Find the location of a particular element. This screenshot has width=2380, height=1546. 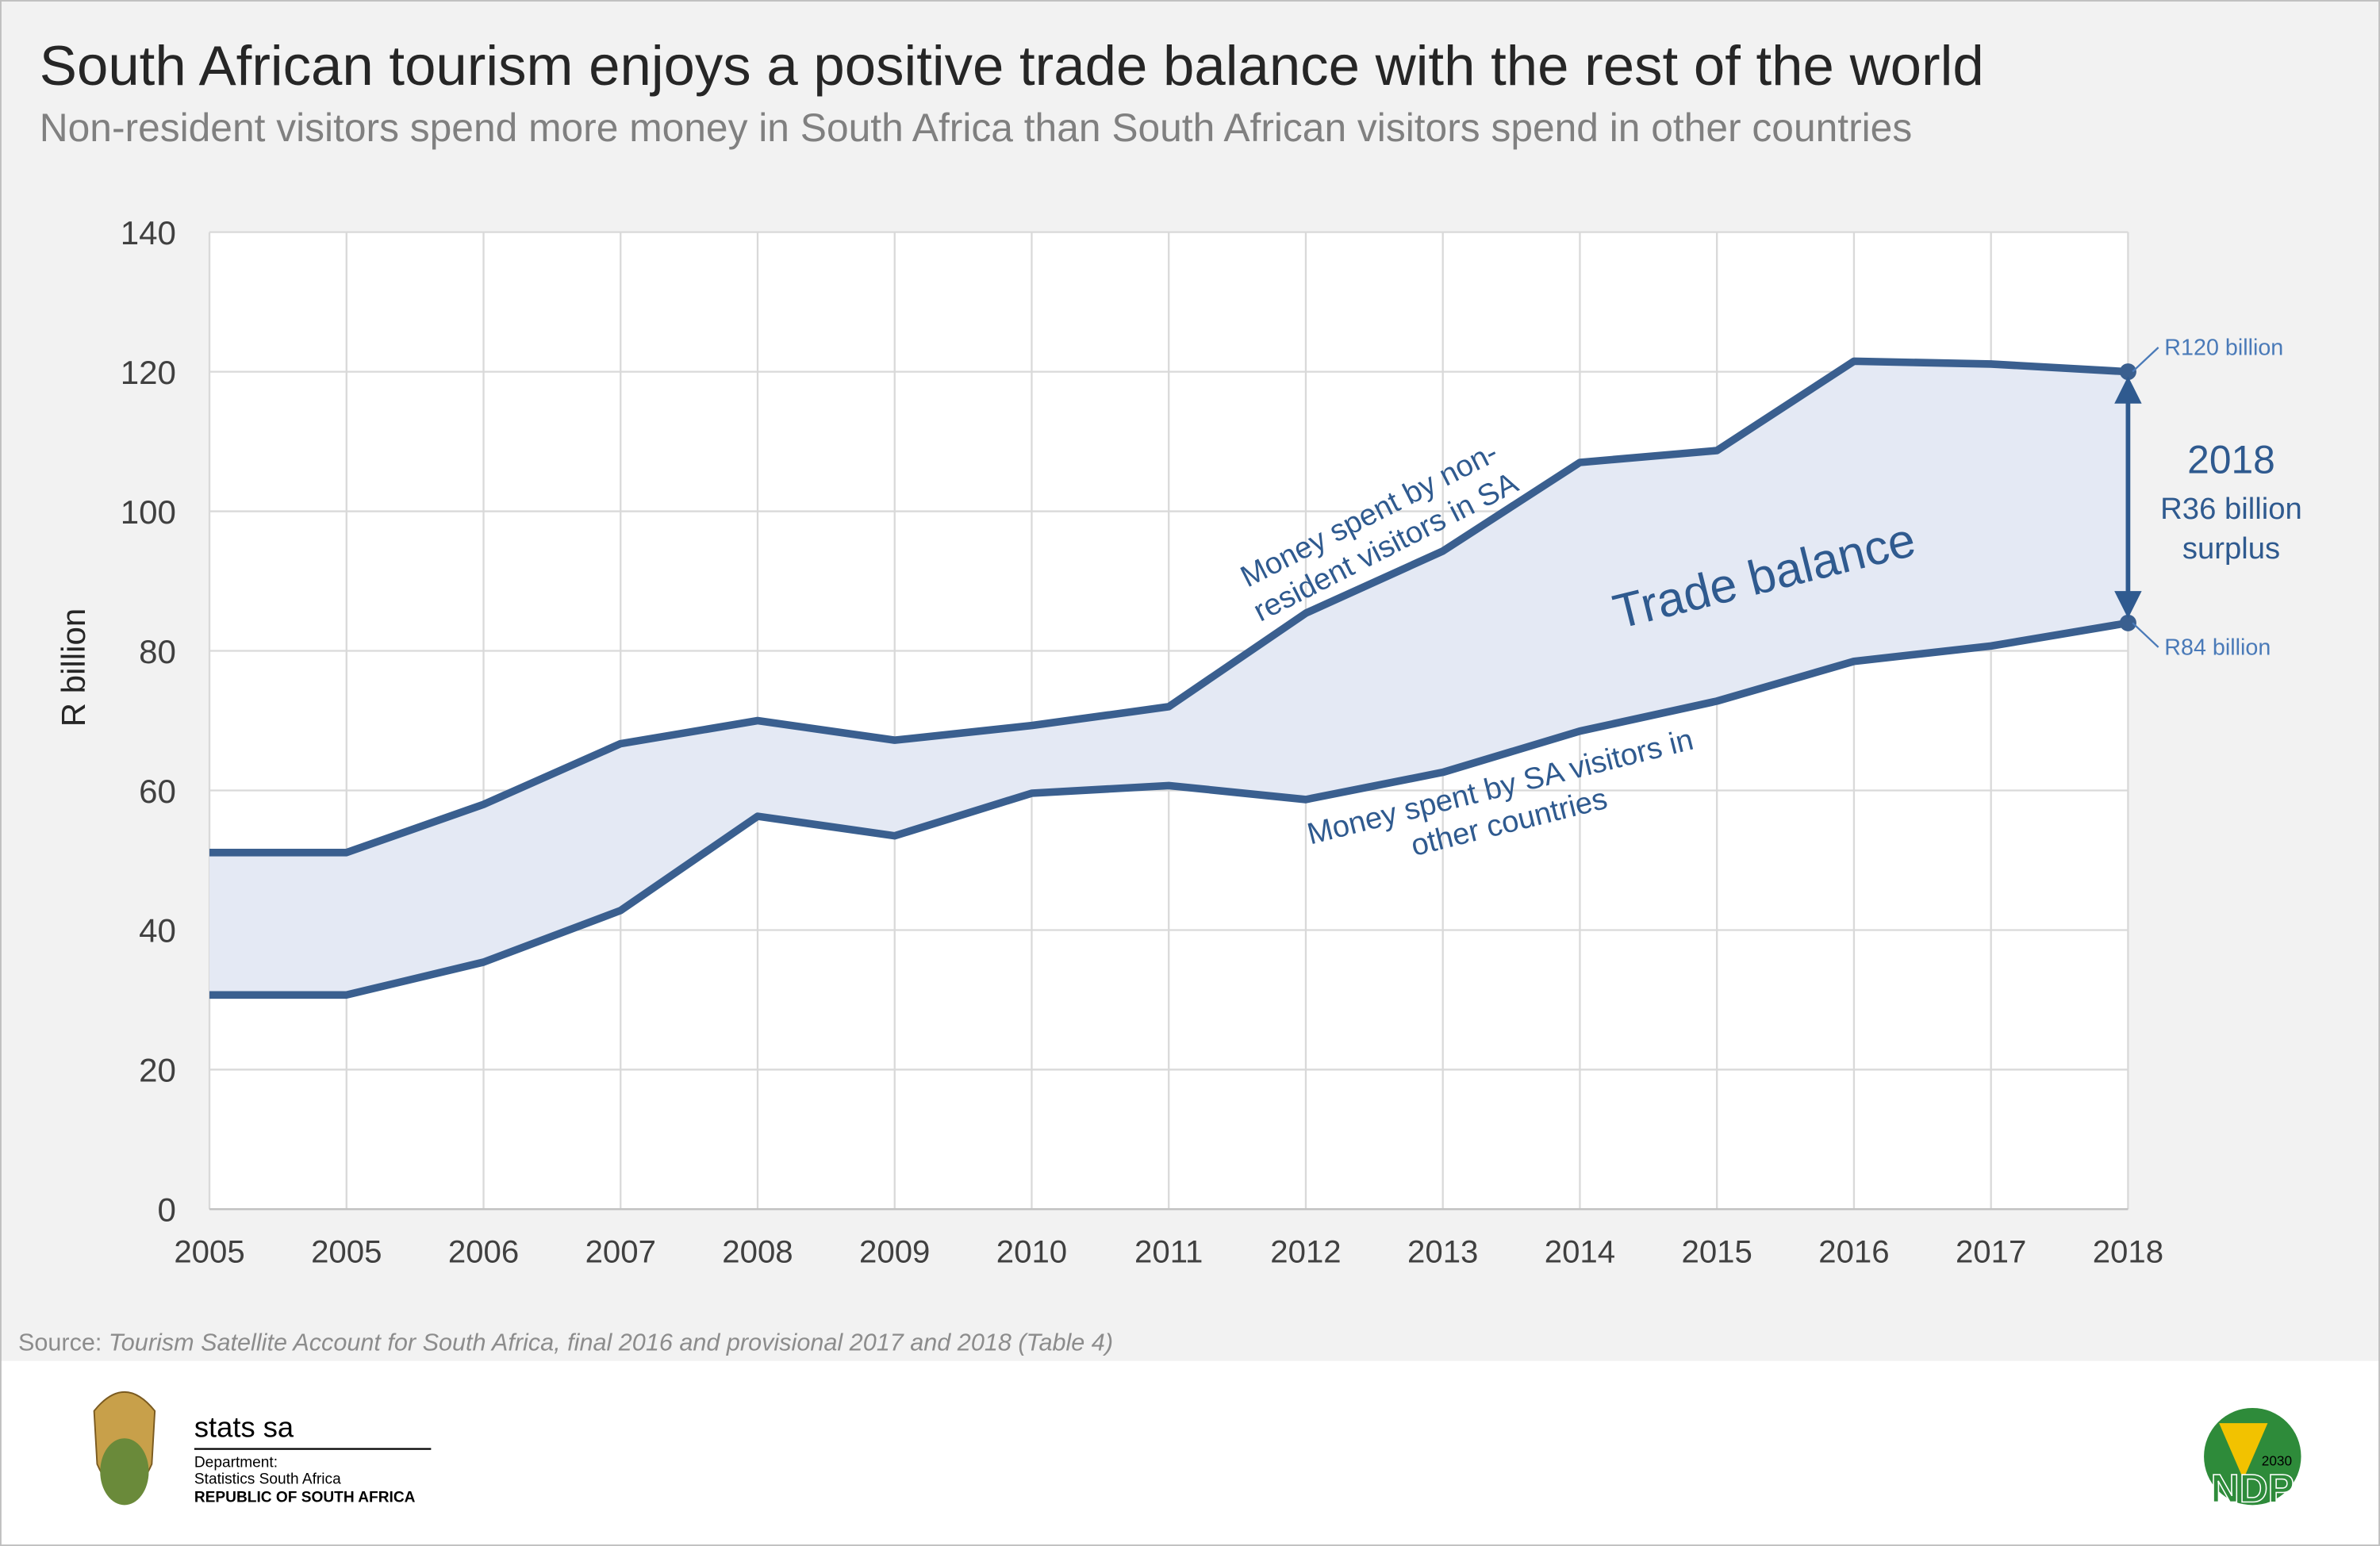

x-tick-label: 2008 is located at coordinates (757, 1251).